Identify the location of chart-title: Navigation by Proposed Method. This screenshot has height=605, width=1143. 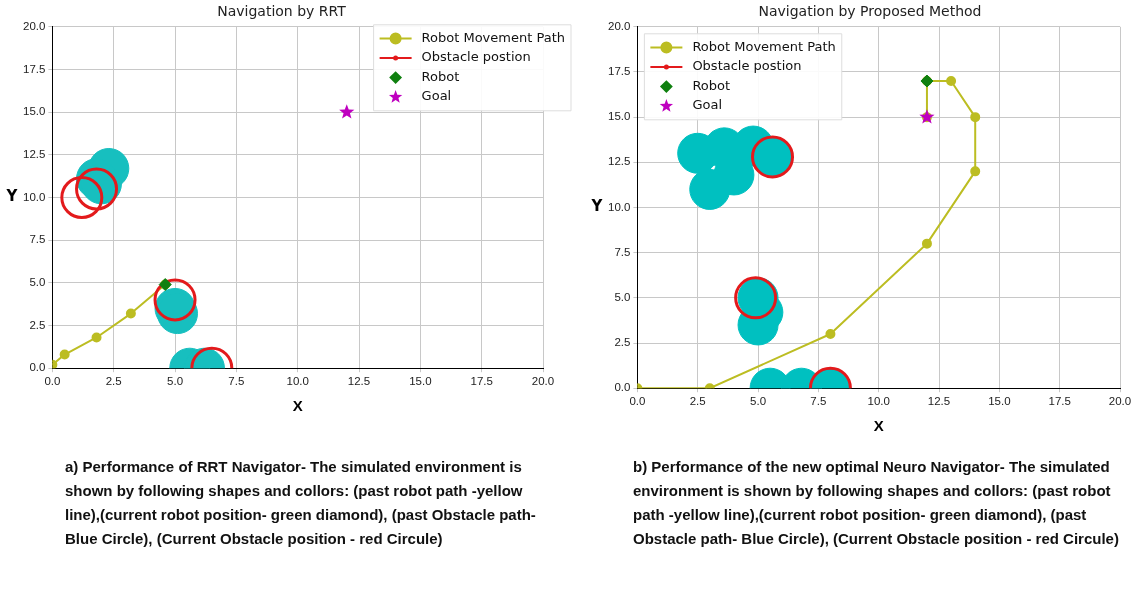
(870, 11).